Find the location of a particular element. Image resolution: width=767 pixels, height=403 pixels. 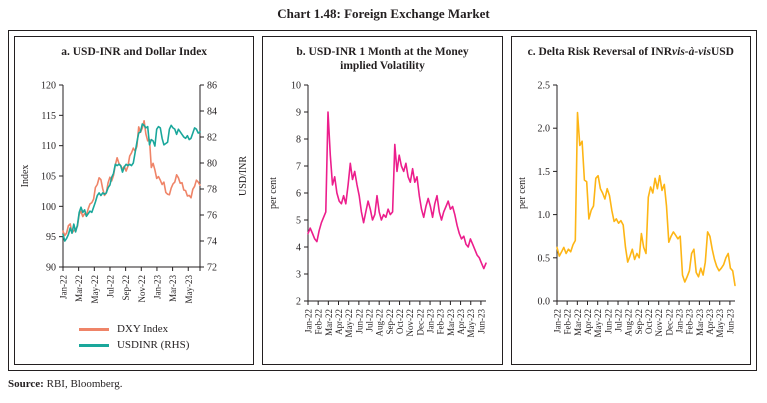

source-note: Source: RBI, Bloomberg. is located at coordinates (65, 384).